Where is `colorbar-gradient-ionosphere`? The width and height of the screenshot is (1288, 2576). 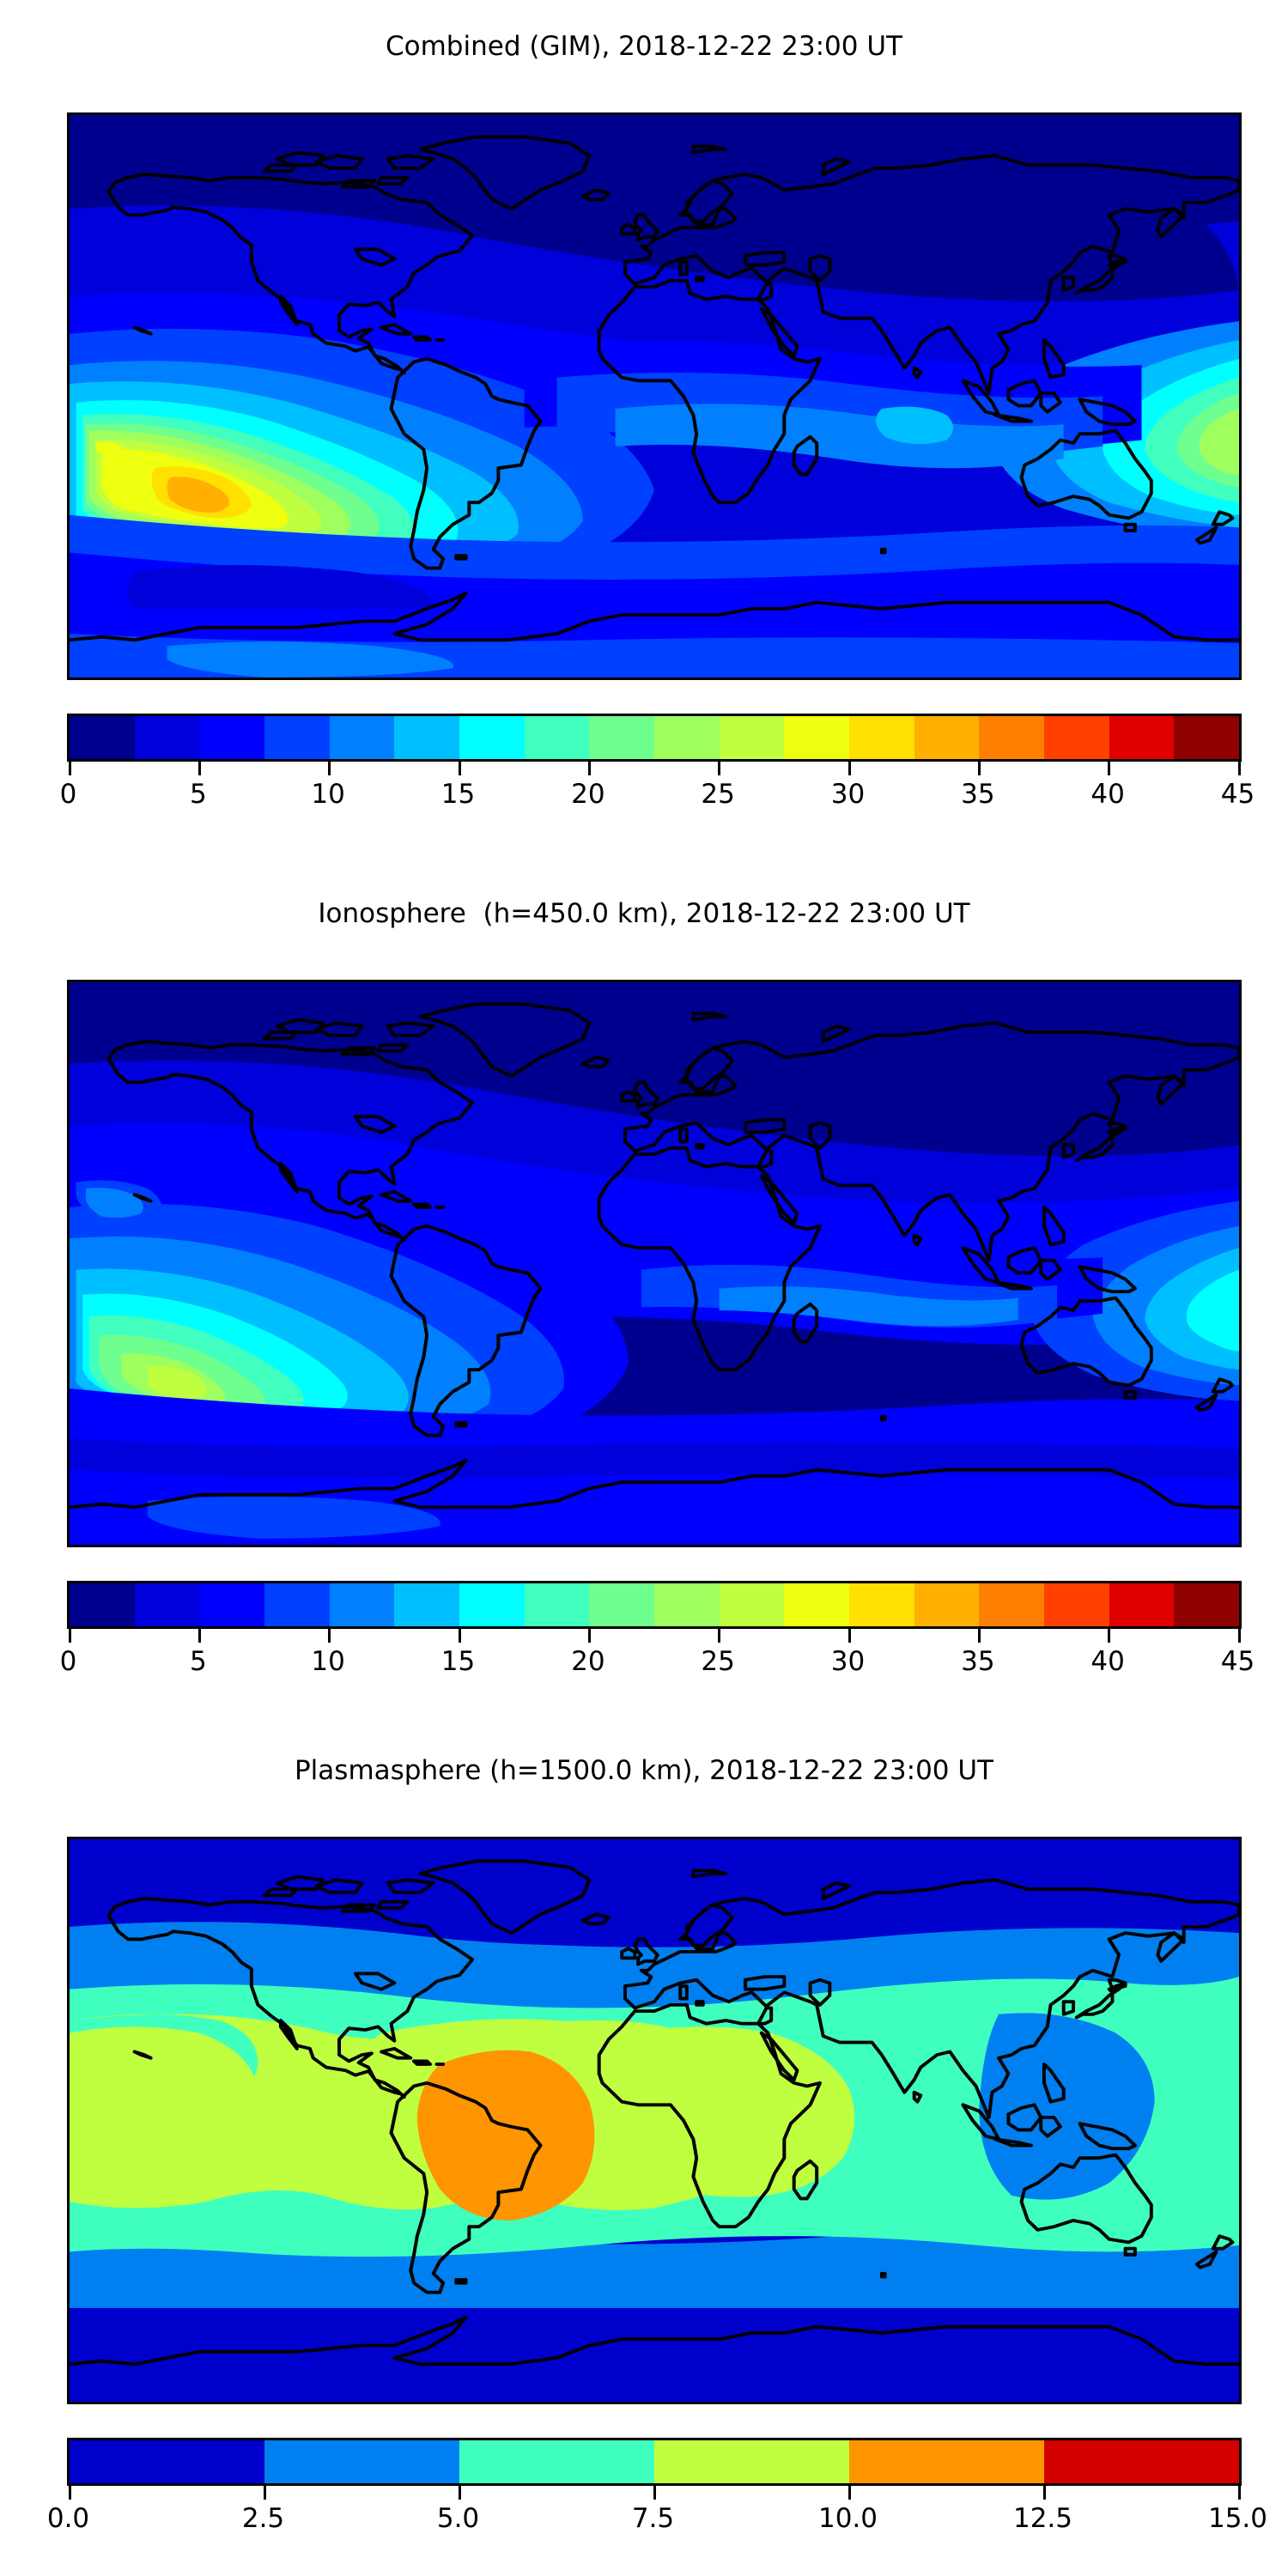
colorbar-gradient-ionosphere is located at coordinates (654, 1605).